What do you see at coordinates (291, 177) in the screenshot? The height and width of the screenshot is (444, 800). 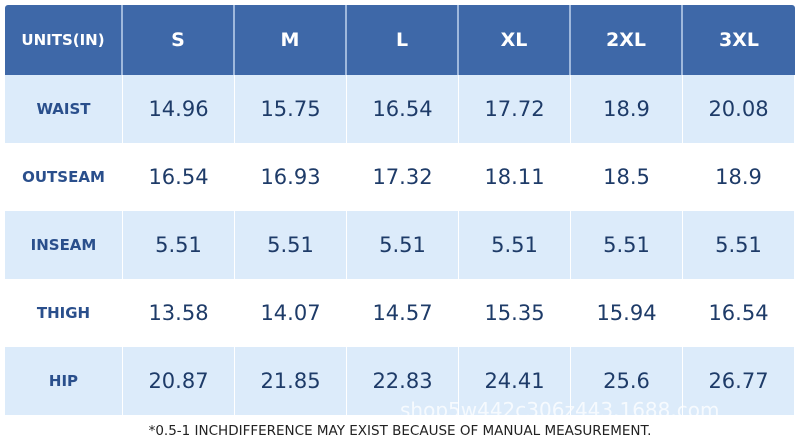 I see `measurement: 16.93` at bounding box center [291, 177].